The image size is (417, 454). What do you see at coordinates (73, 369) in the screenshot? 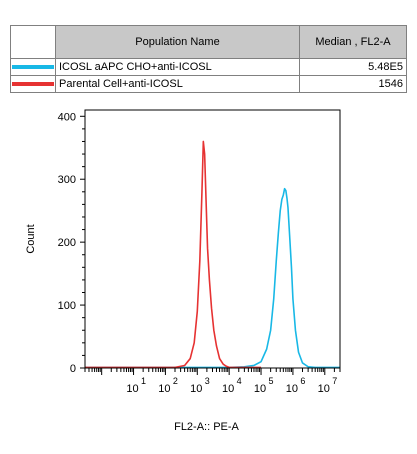
I see `y-tick-label: 0` at bounding box center [73, 369].